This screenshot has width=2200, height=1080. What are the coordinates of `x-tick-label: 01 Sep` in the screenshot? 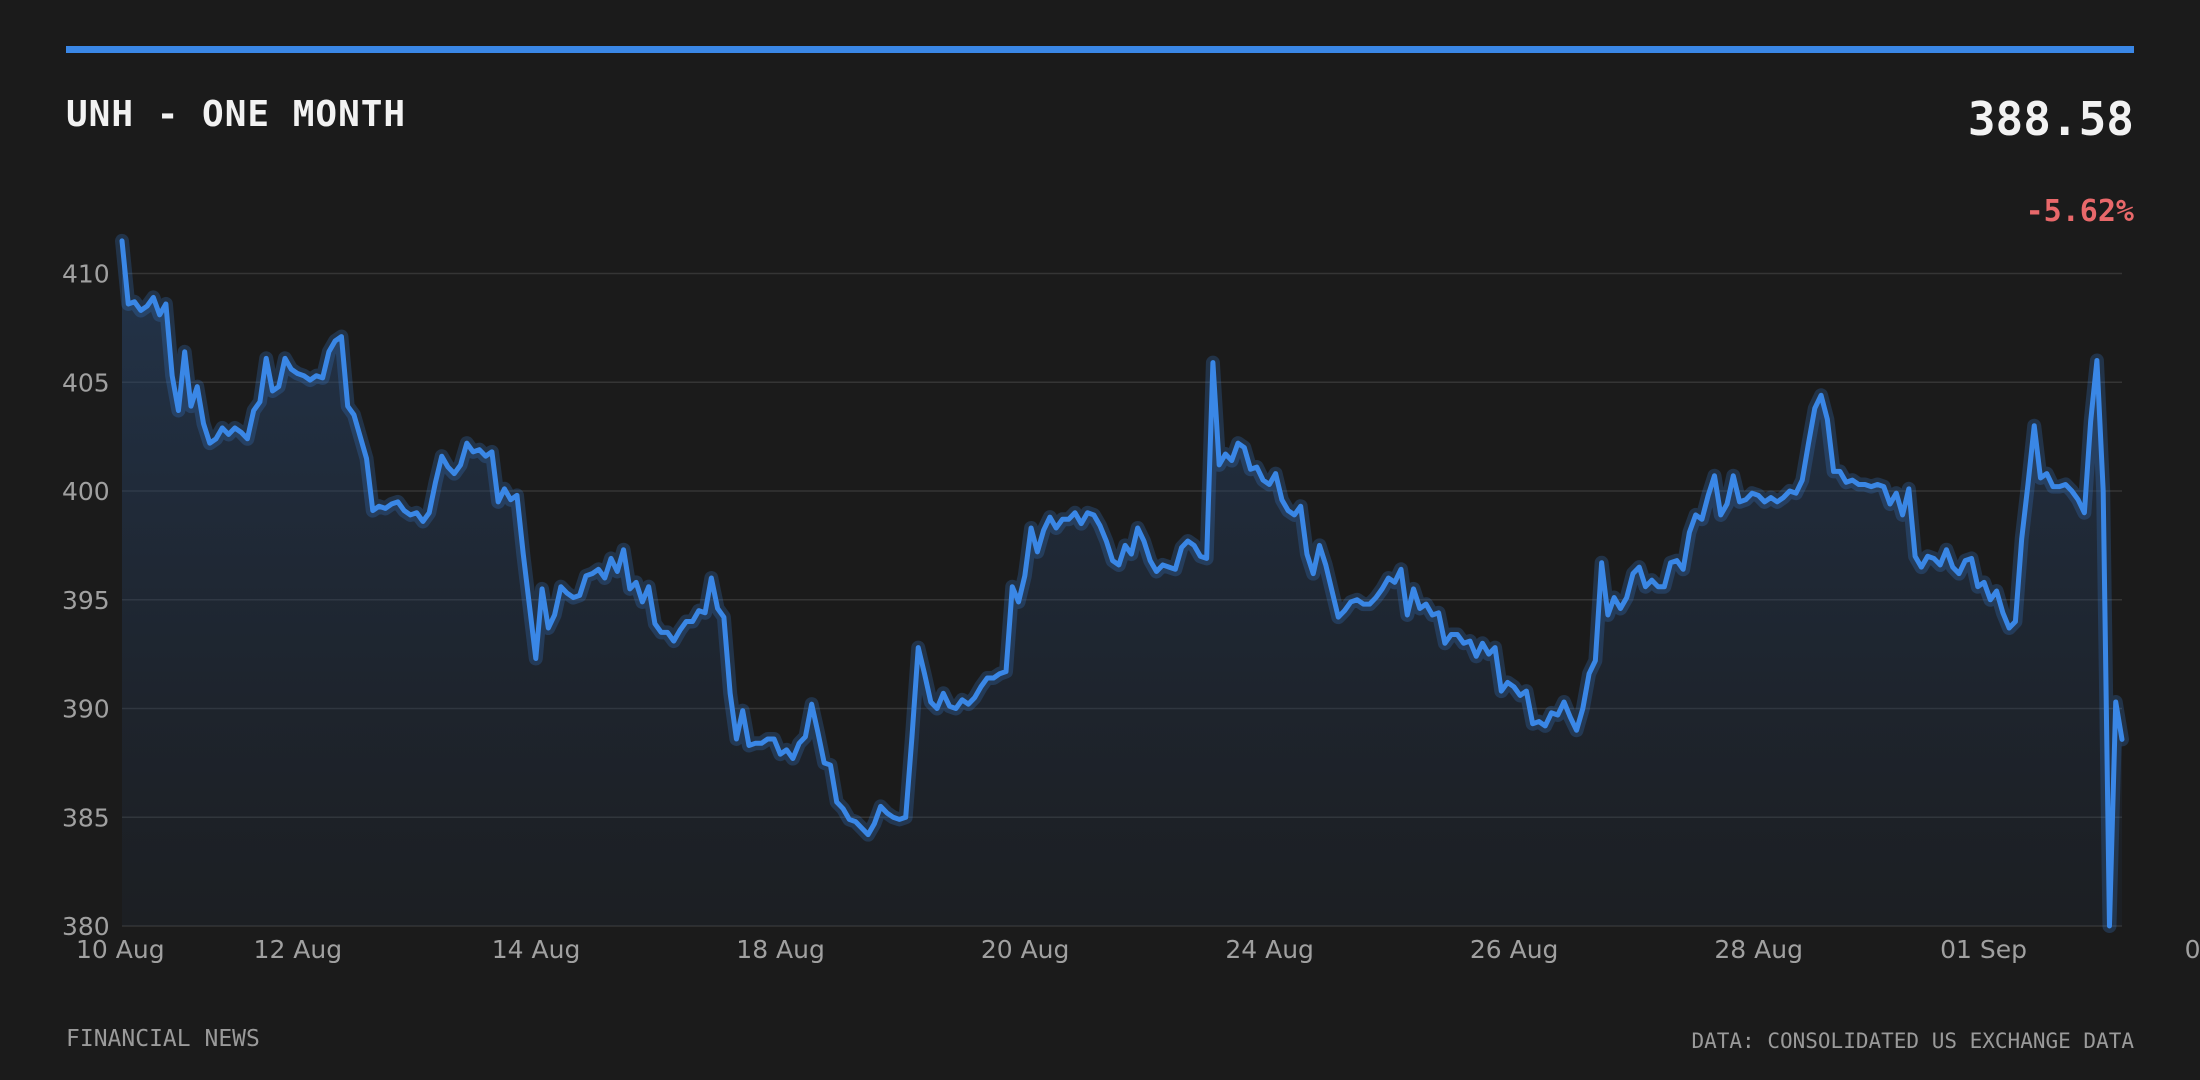 It's located at (1983, 949).